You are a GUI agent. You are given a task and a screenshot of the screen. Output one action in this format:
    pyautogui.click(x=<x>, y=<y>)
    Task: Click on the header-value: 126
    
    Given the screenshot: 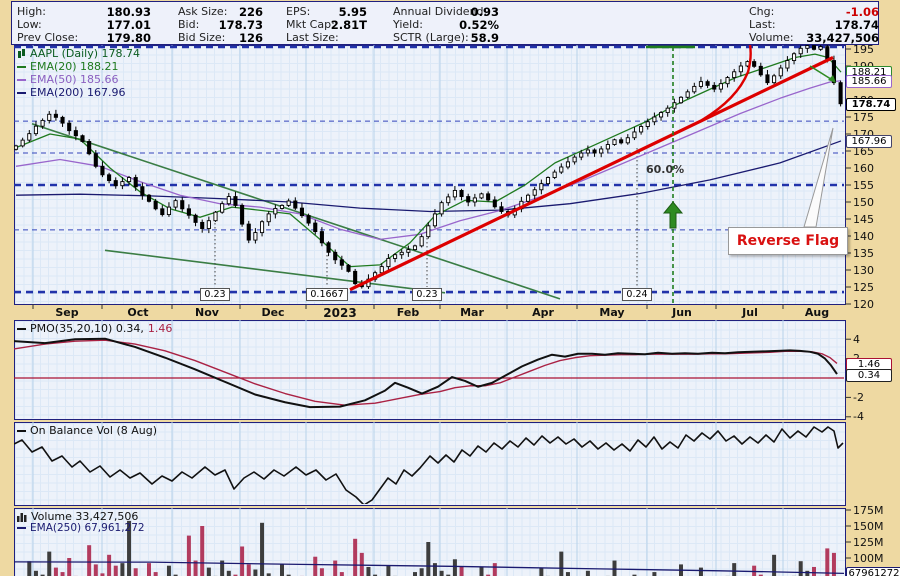 What is the action you would take?
    pyautogui.click(x=250, y=38)
    